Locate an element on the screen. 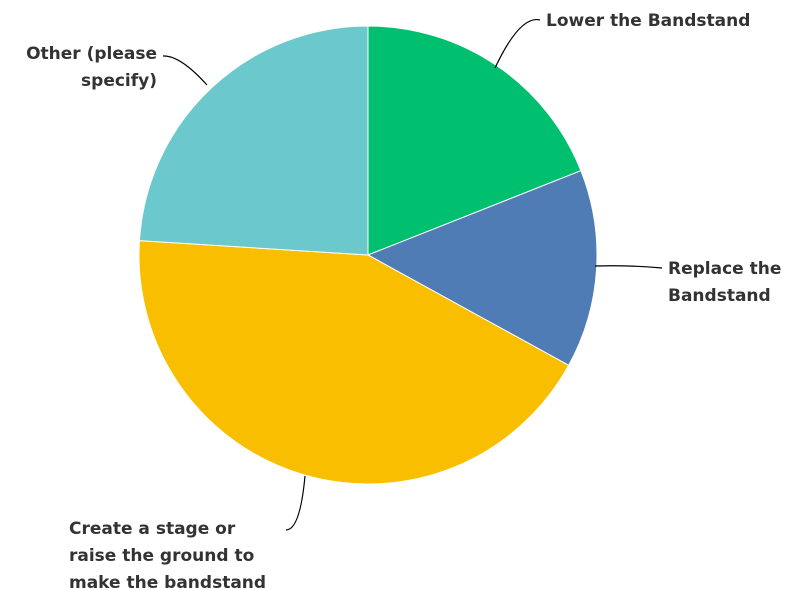 The width and height of the screenshot is (791, 590). slice-label-line: Create a stage or is located at coordinates (152, 529).